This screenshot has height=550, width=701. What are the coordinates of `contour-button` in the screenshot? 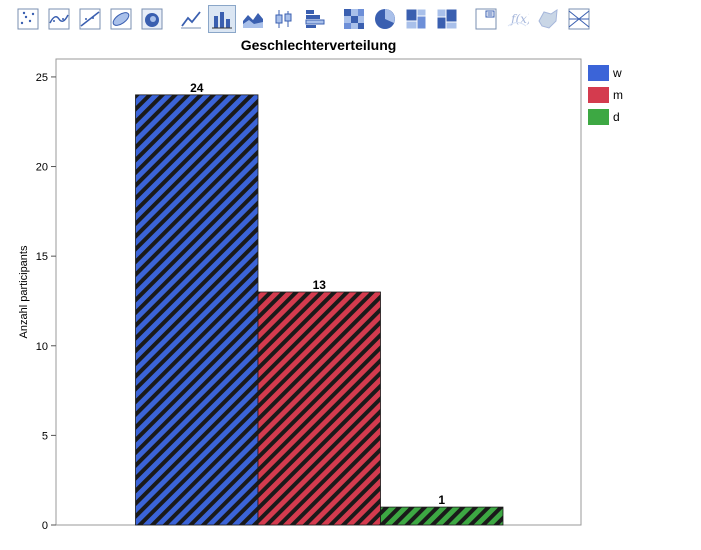 It's located at (152, 19).